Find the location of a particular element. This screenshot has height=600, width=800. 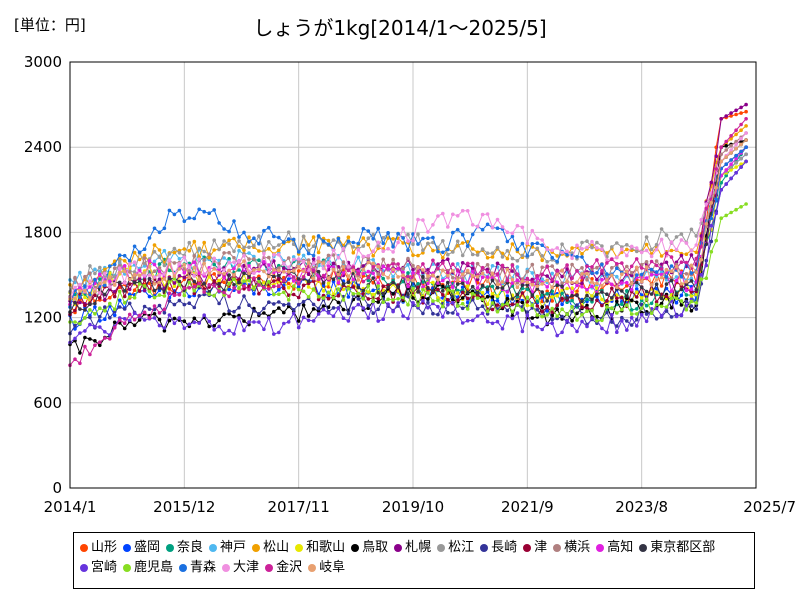

legend-item: 松江 is located at coordinates (455, 548).